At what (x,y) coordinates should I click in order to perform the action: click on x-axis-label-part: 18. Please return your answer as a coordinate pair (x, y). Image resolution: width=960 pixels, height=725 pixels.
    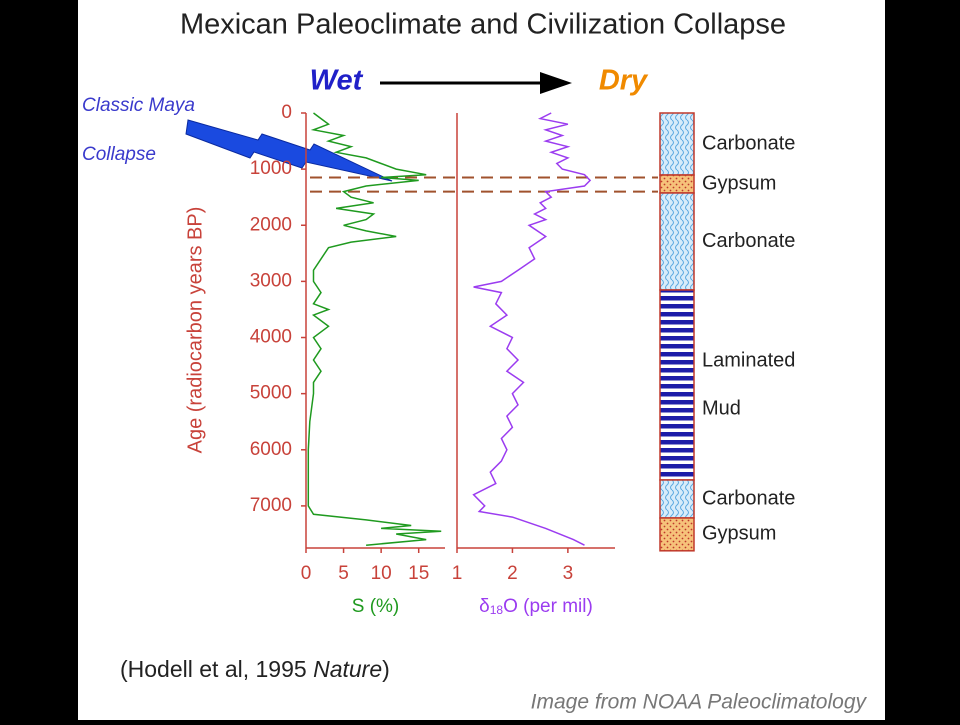
    Looking at the image, I should click on (497, 610).